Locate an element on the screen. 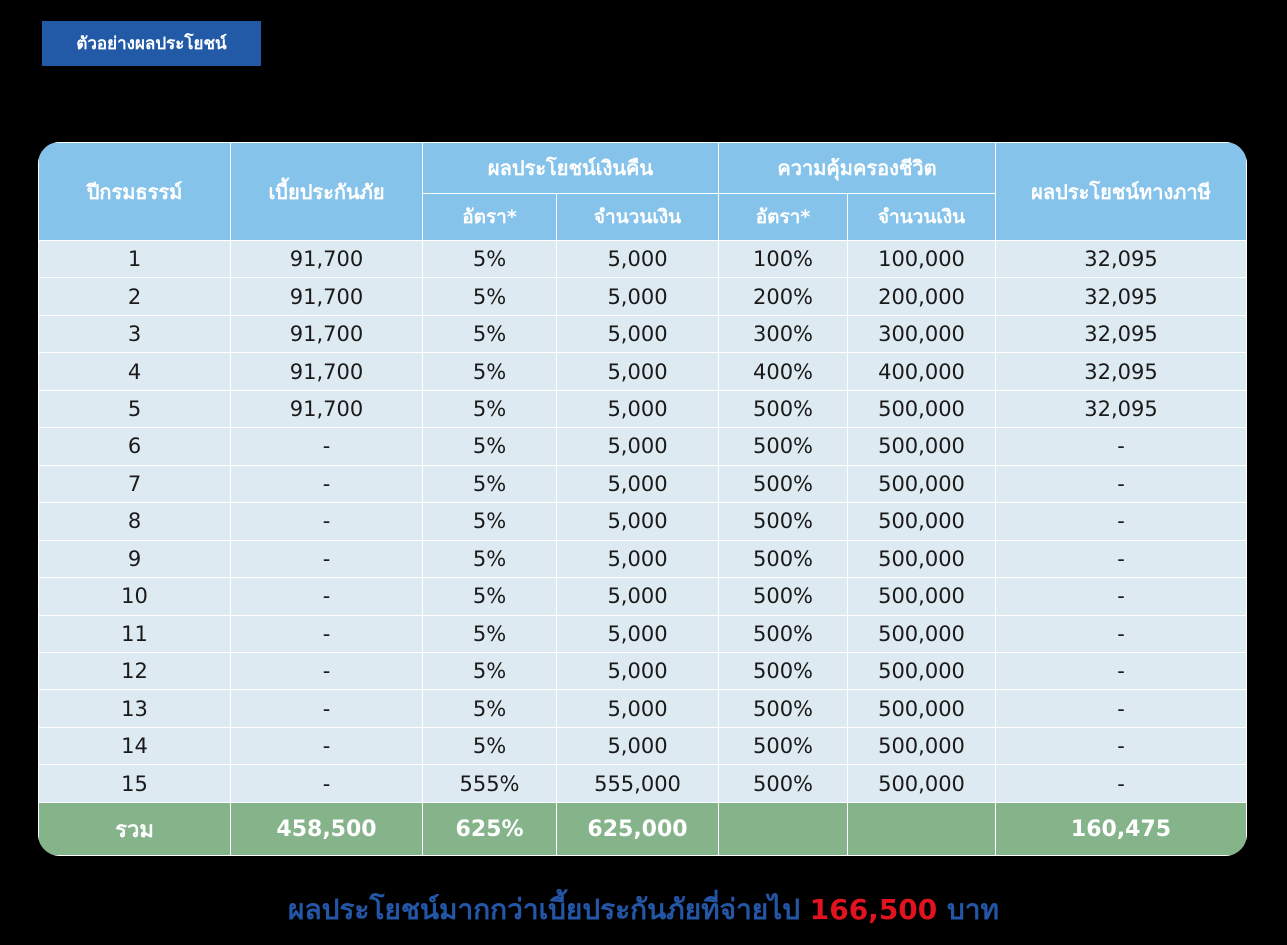  cell-policy-year: 11 is located at coordinates (134, 633).